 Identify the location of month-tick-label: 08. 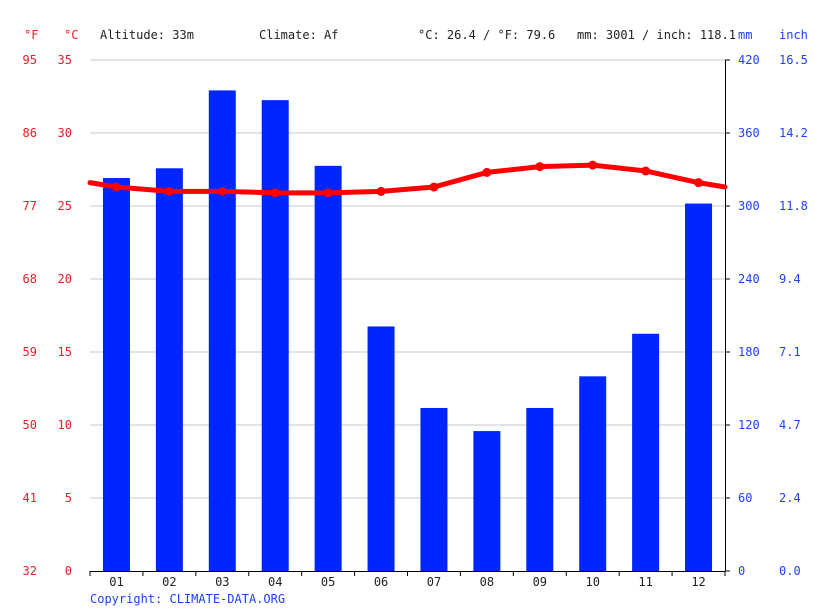
(487, 582).